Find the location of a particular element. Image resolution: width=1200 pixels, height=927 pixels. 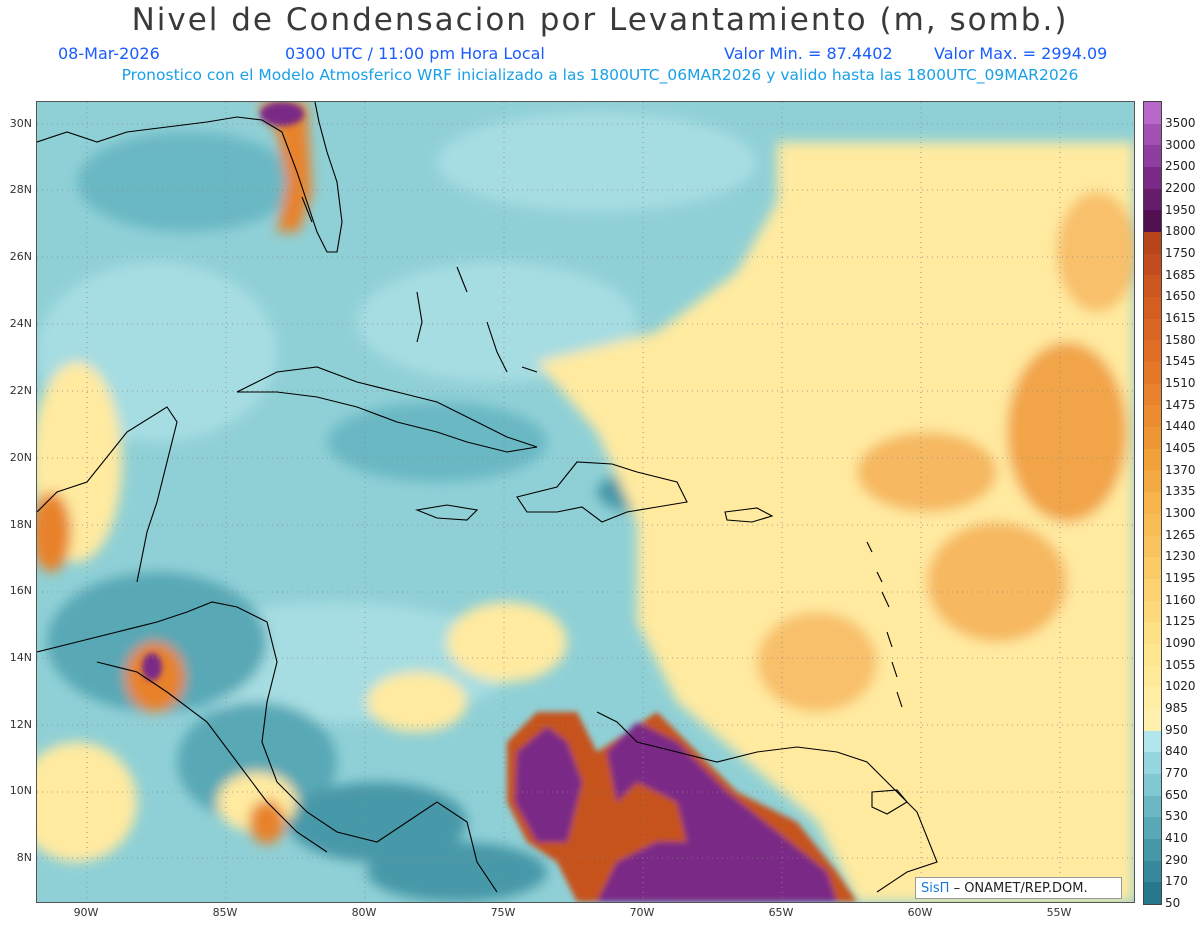

lon-label: 55W is located at coordinates (1059, 912).